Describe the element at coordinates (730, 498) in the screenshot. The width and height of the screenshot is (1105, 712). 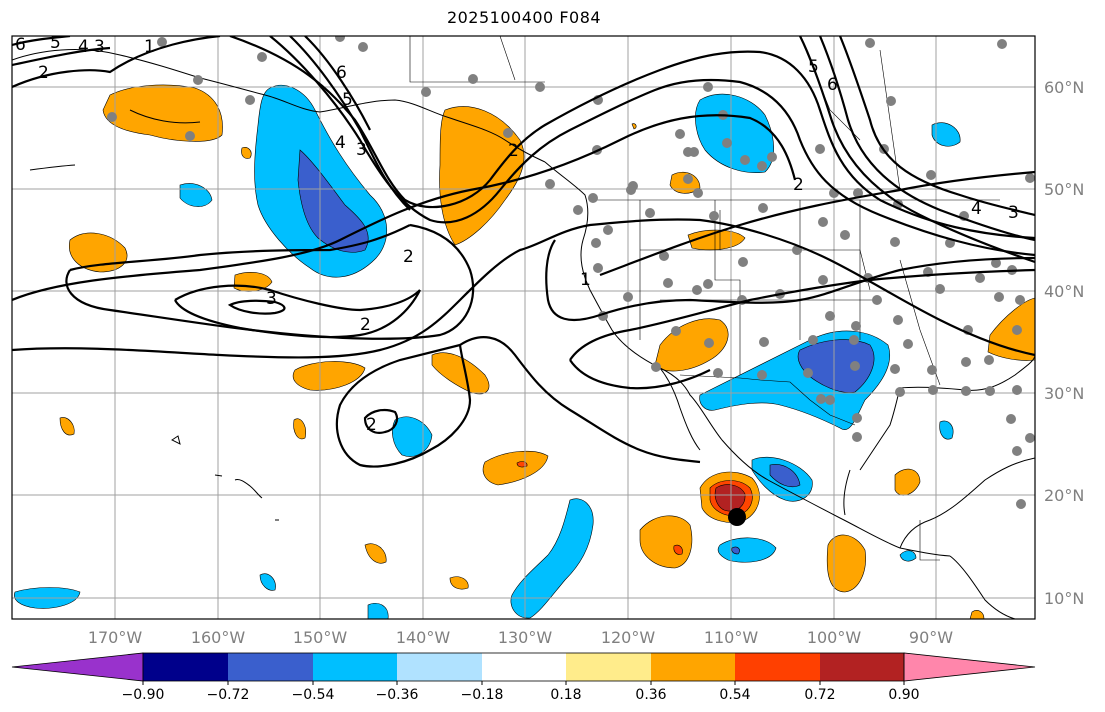
I see `positive-anomaly-max` at that location.